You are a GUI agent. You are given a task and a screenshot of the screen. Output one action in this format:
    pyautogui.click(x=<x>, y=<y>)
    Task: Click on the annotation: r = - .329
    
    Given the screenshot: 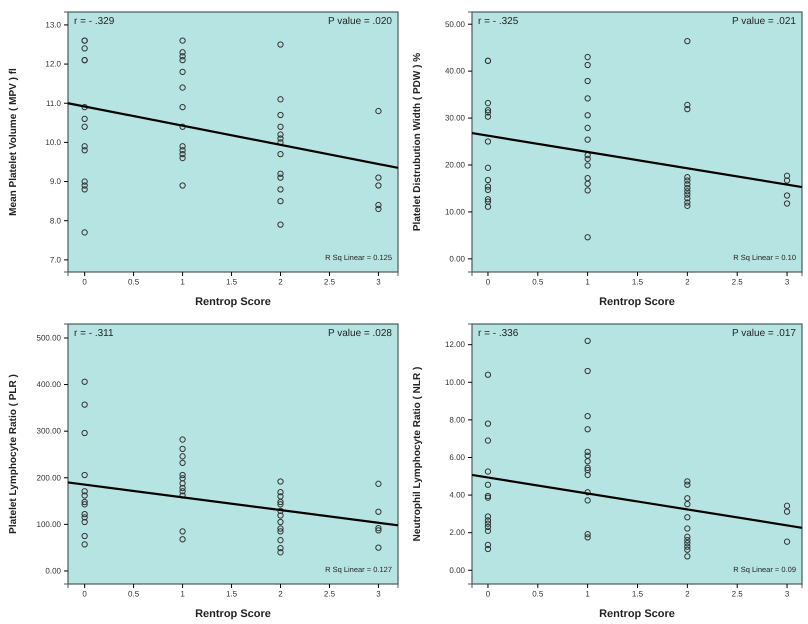 What is the action you would take?
    pyautogui.click(x=94, y=21)
    